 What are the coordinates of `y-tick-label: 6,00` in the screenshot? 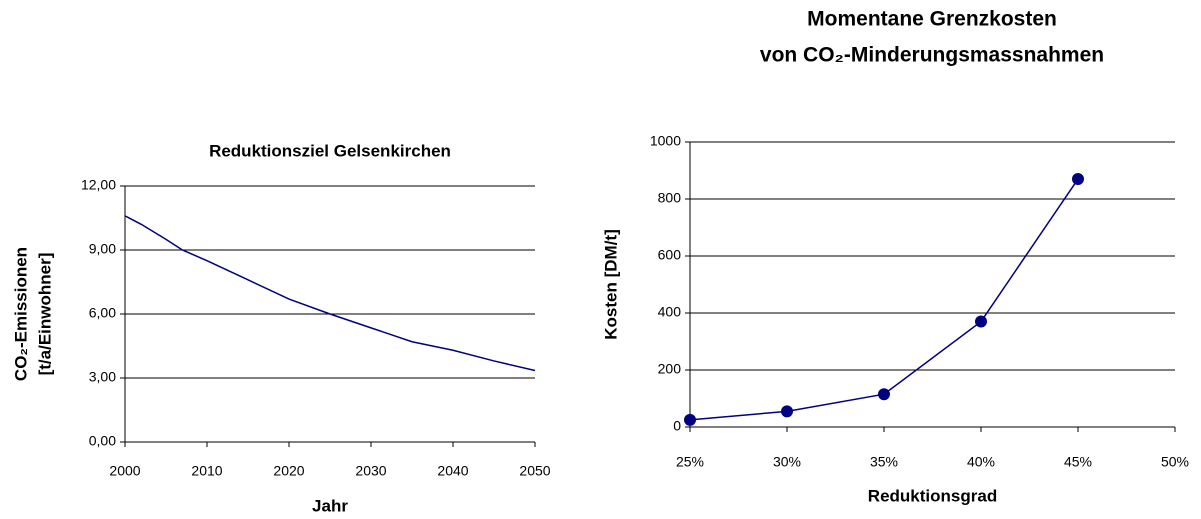 It's located at (102, 313).